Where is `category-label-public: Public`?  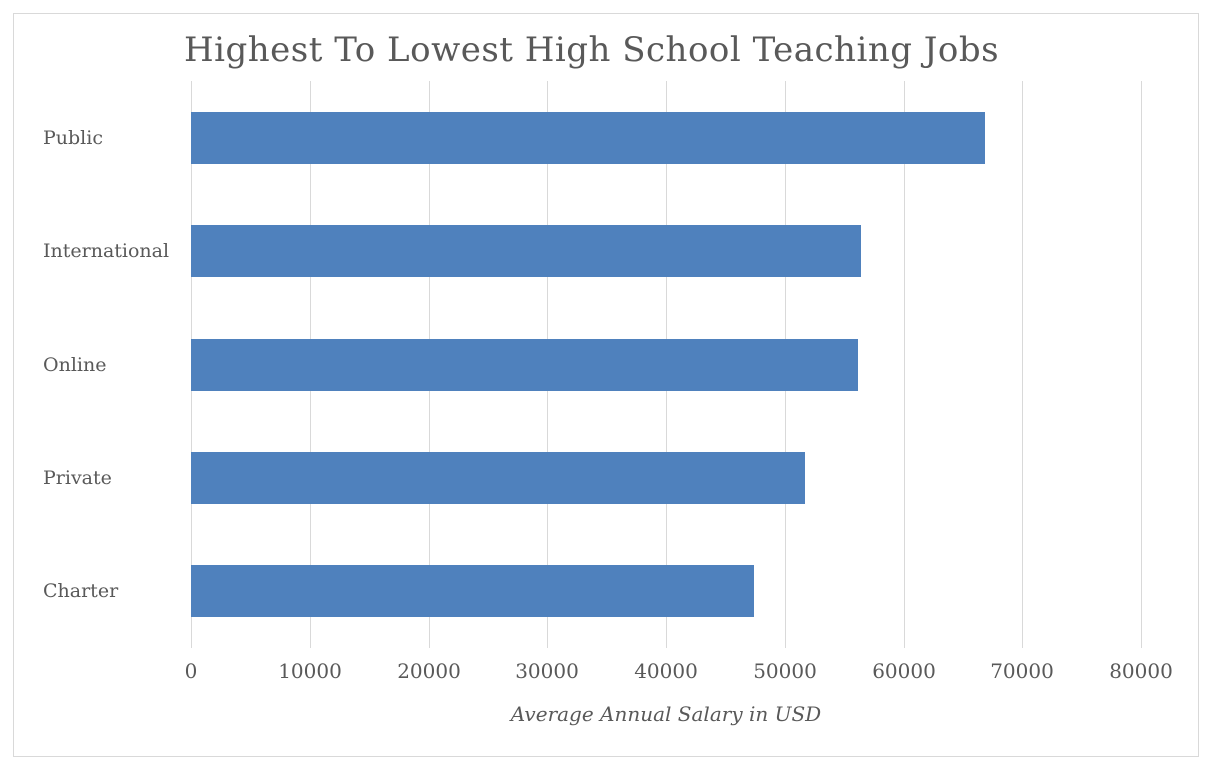 category-label-public: Public is located at coordinates (73, 138).